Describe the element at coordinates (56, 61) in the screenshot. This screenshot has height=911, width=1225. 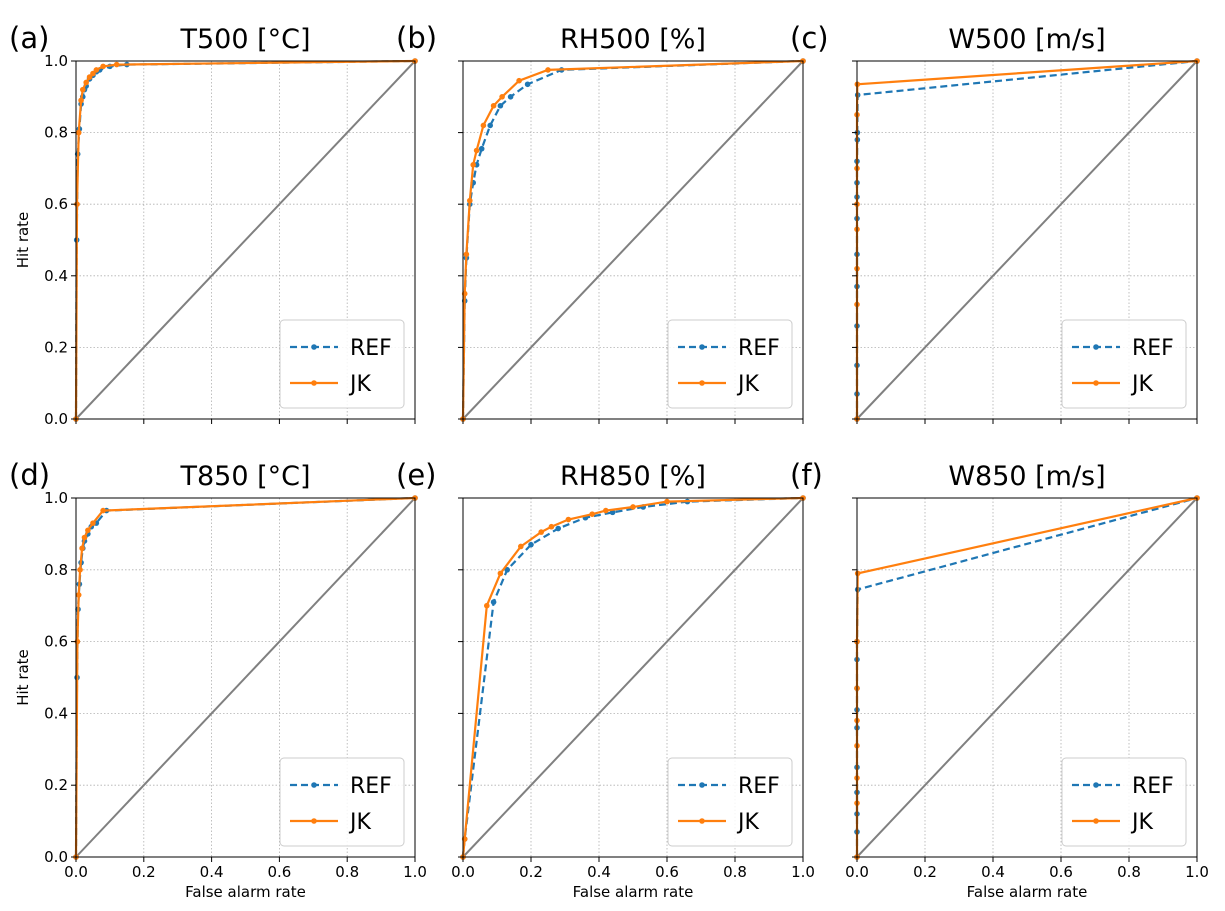
I see `y-tick-label: 1.0` at that location.